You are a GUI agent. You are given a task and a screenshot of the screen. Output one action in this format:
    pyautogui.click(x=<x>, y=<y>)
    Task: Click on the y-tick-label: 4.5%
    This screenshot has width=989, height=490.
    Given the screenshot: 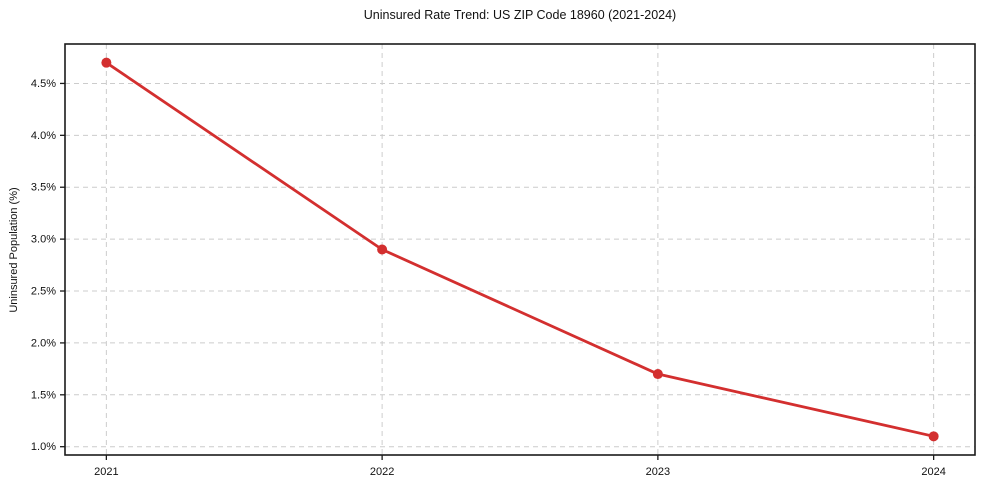 What is the action you would take?
    pyautogui.click(x=43, y=84)
    